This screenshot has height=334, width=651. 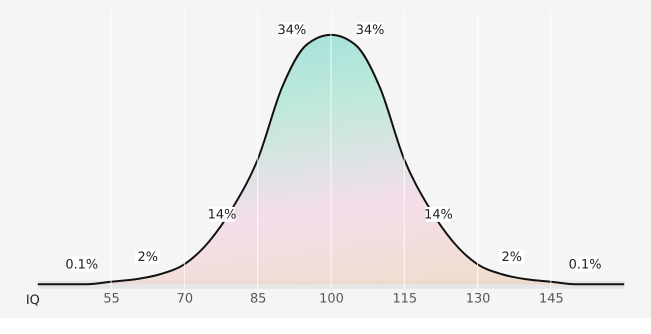 I want to click on x-tick-label: 145, so click(x=551, y=299).